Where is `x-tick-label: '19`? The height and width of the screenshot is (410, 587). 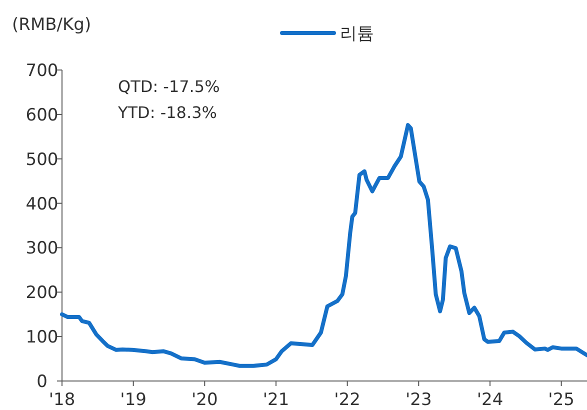 x-tick-label: '19 is located at coordinates (133, 400).